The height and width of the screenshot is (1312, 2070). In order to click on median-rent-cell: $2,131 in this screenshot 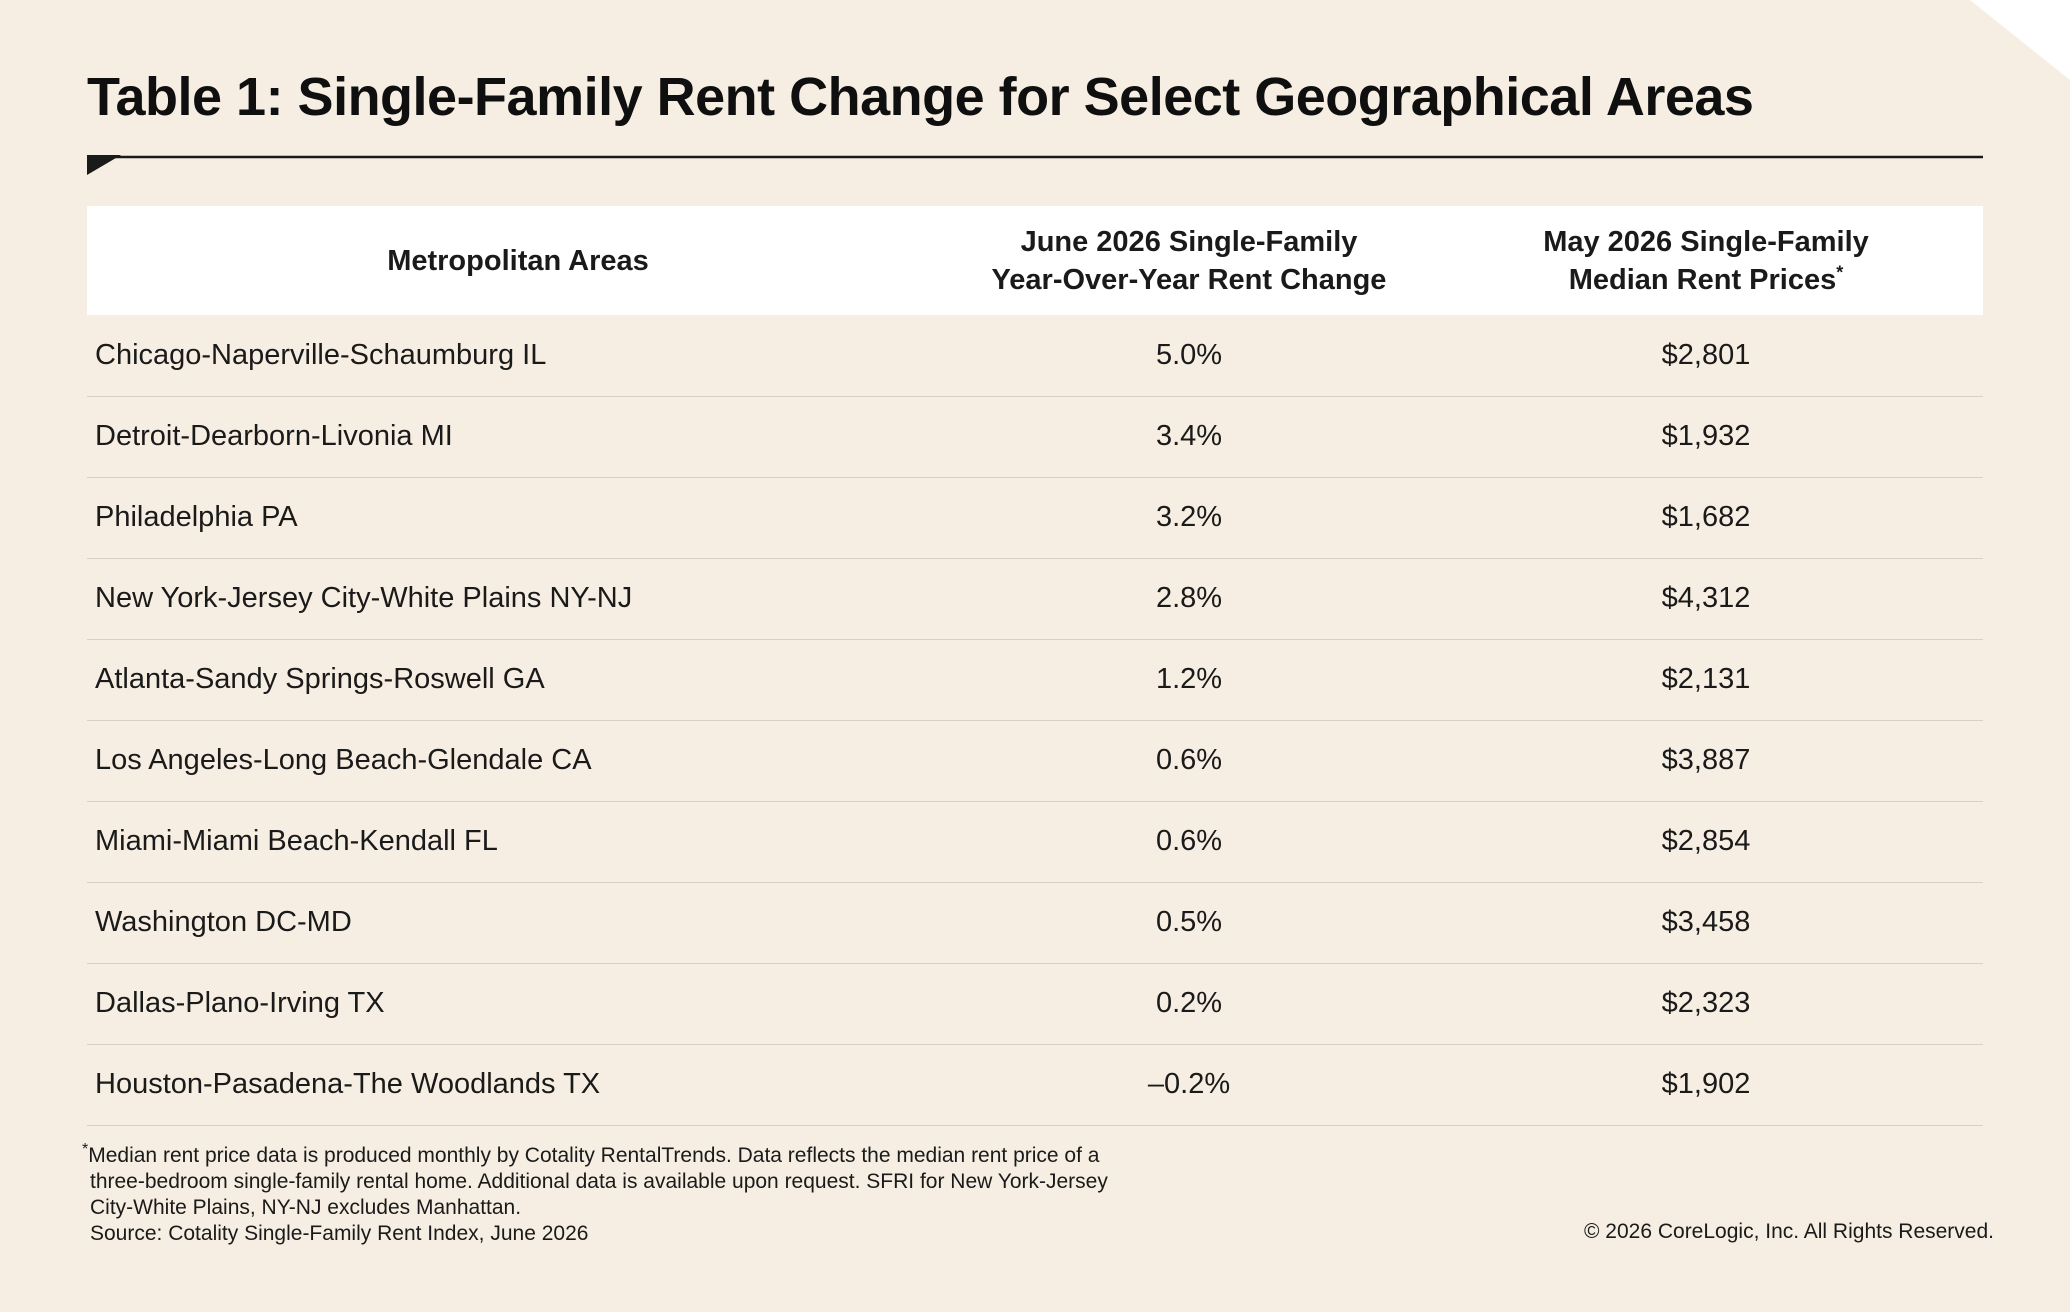, I will do `click(1706, 679)`.